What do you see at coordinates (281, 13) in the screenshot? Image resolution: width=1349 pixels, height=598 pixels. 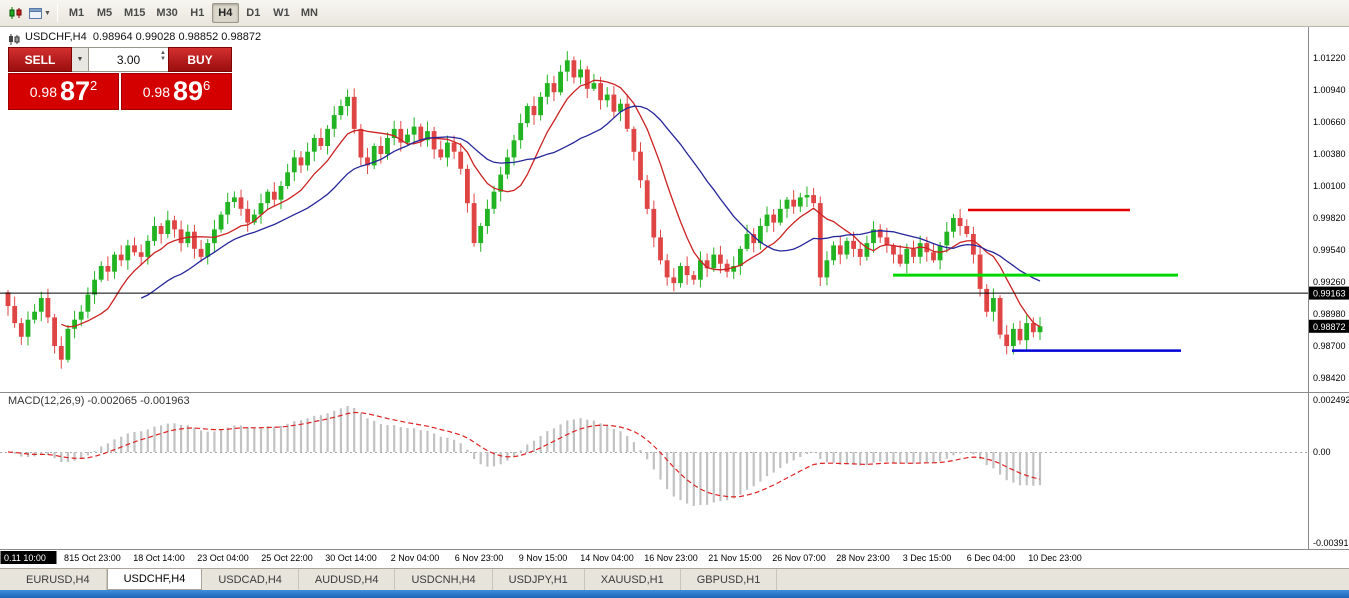 I see `timeframe-w1-button: W1` at bounding box center [281, 13].